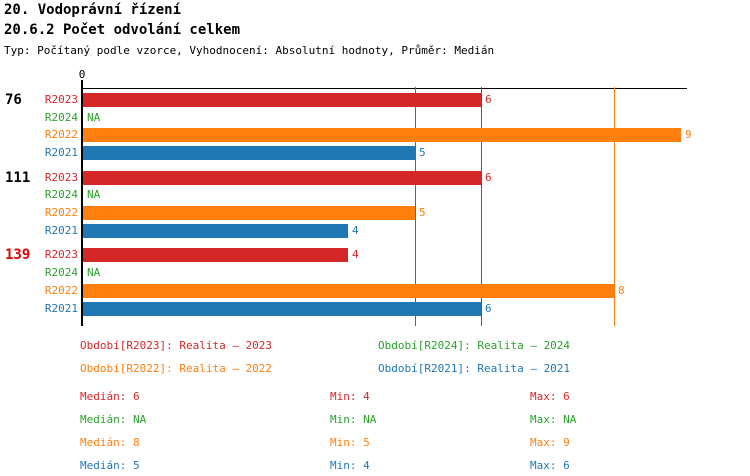 The image size is (750, 476). Describe the element at coordinates (113, 419) in the screenshot. I see `median-stat-label: Medián: NA` at that location.